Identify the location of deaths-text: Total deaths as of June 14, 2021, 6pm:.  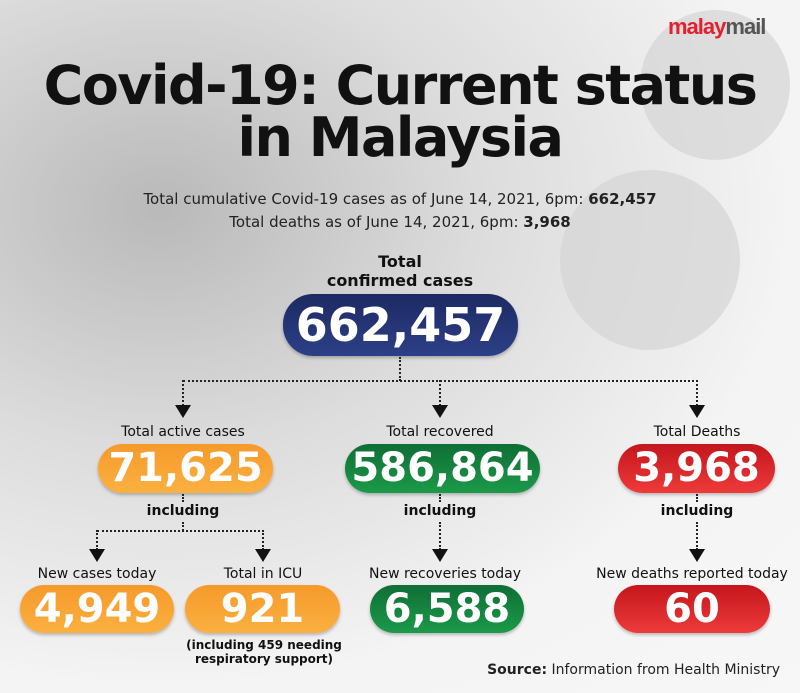
(376, 222).